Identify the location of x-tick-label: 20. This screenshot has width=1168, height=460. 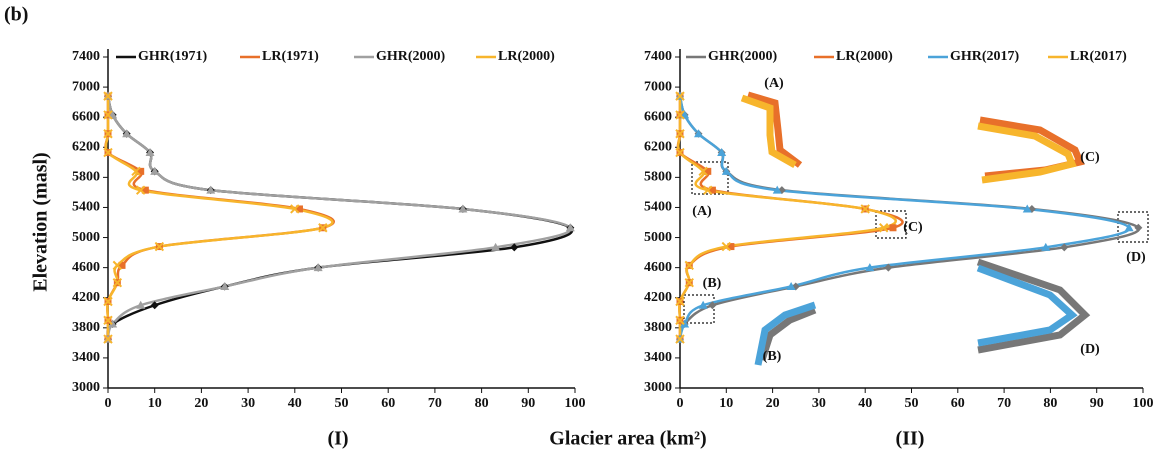
(201, 403).